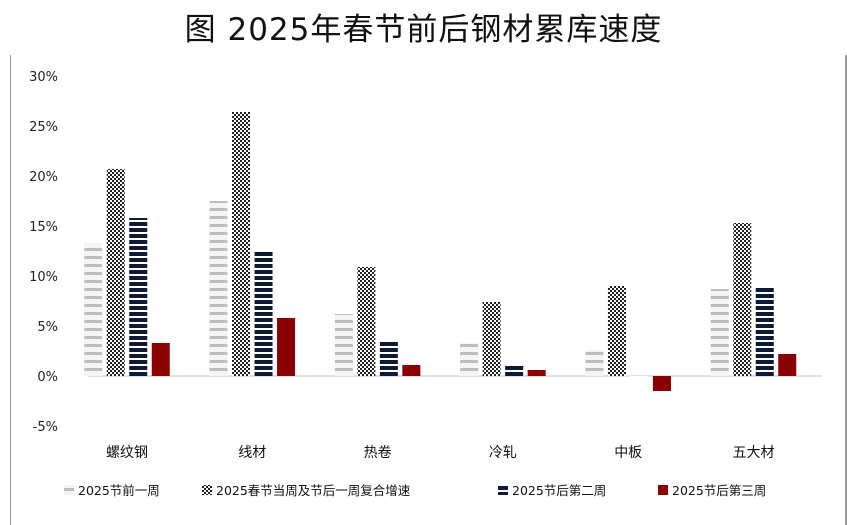 The width and height of the screenshot is (847, 525). What do you see at coordinates (45, 427) in the screenshot?
I see `y-tick-label: -5%` at bounding box center [45, 427].